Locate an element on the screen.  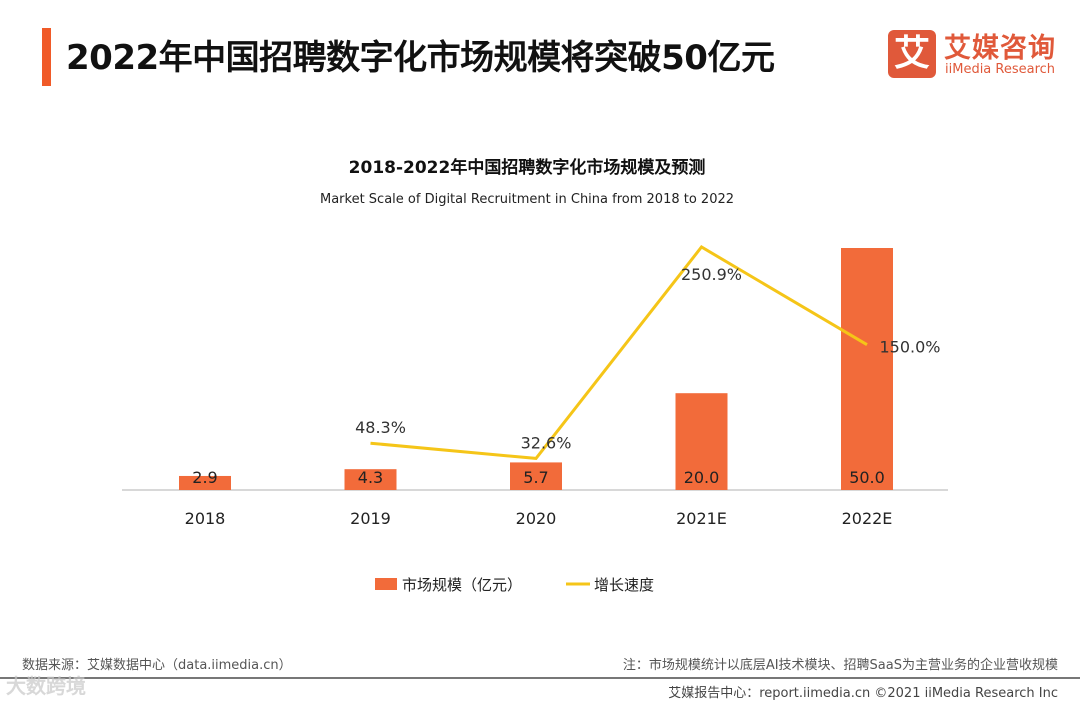
bar-2022E is located at coordinates (867, 369).